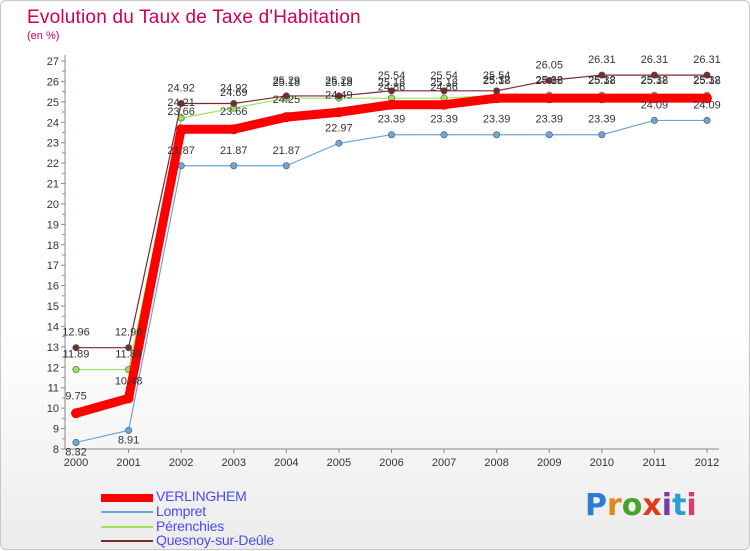 The width and height of the screenshot is (750, 551). I want to click on x-tick-label: 2008, so click(496, 463).